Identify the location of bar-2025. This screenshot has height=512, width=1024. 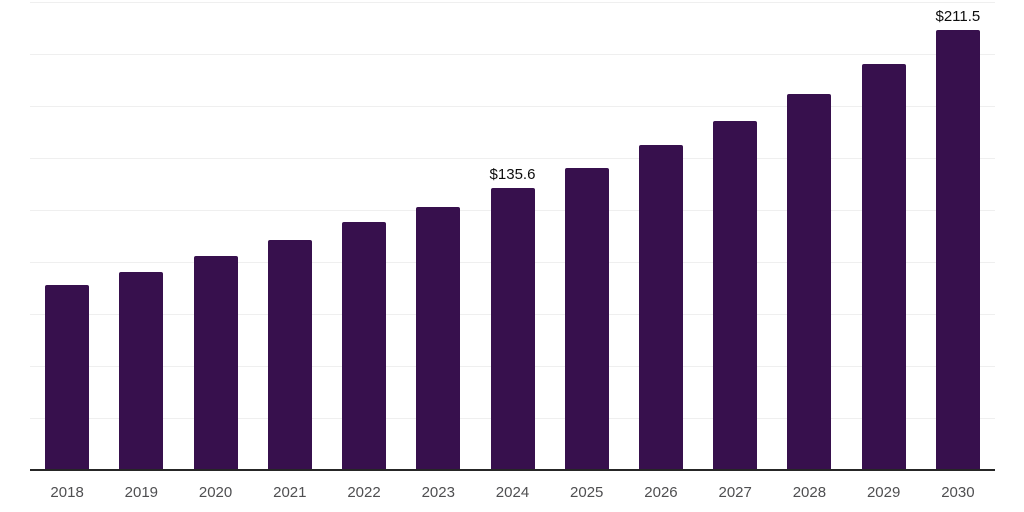
(586, 319).